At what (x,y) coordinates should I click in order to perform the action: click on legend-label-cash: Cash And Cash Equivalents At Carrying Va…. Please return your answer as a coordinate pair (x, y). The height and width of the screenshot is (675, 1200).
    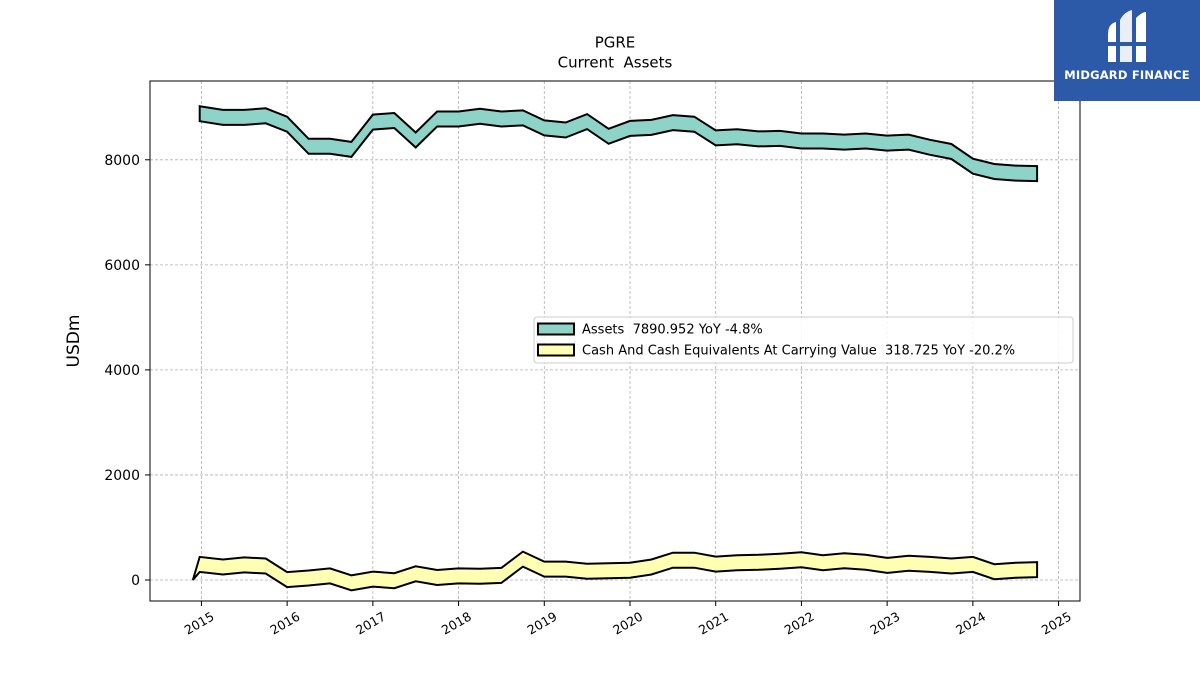
    Looking at the image, I should click on (798, 351).